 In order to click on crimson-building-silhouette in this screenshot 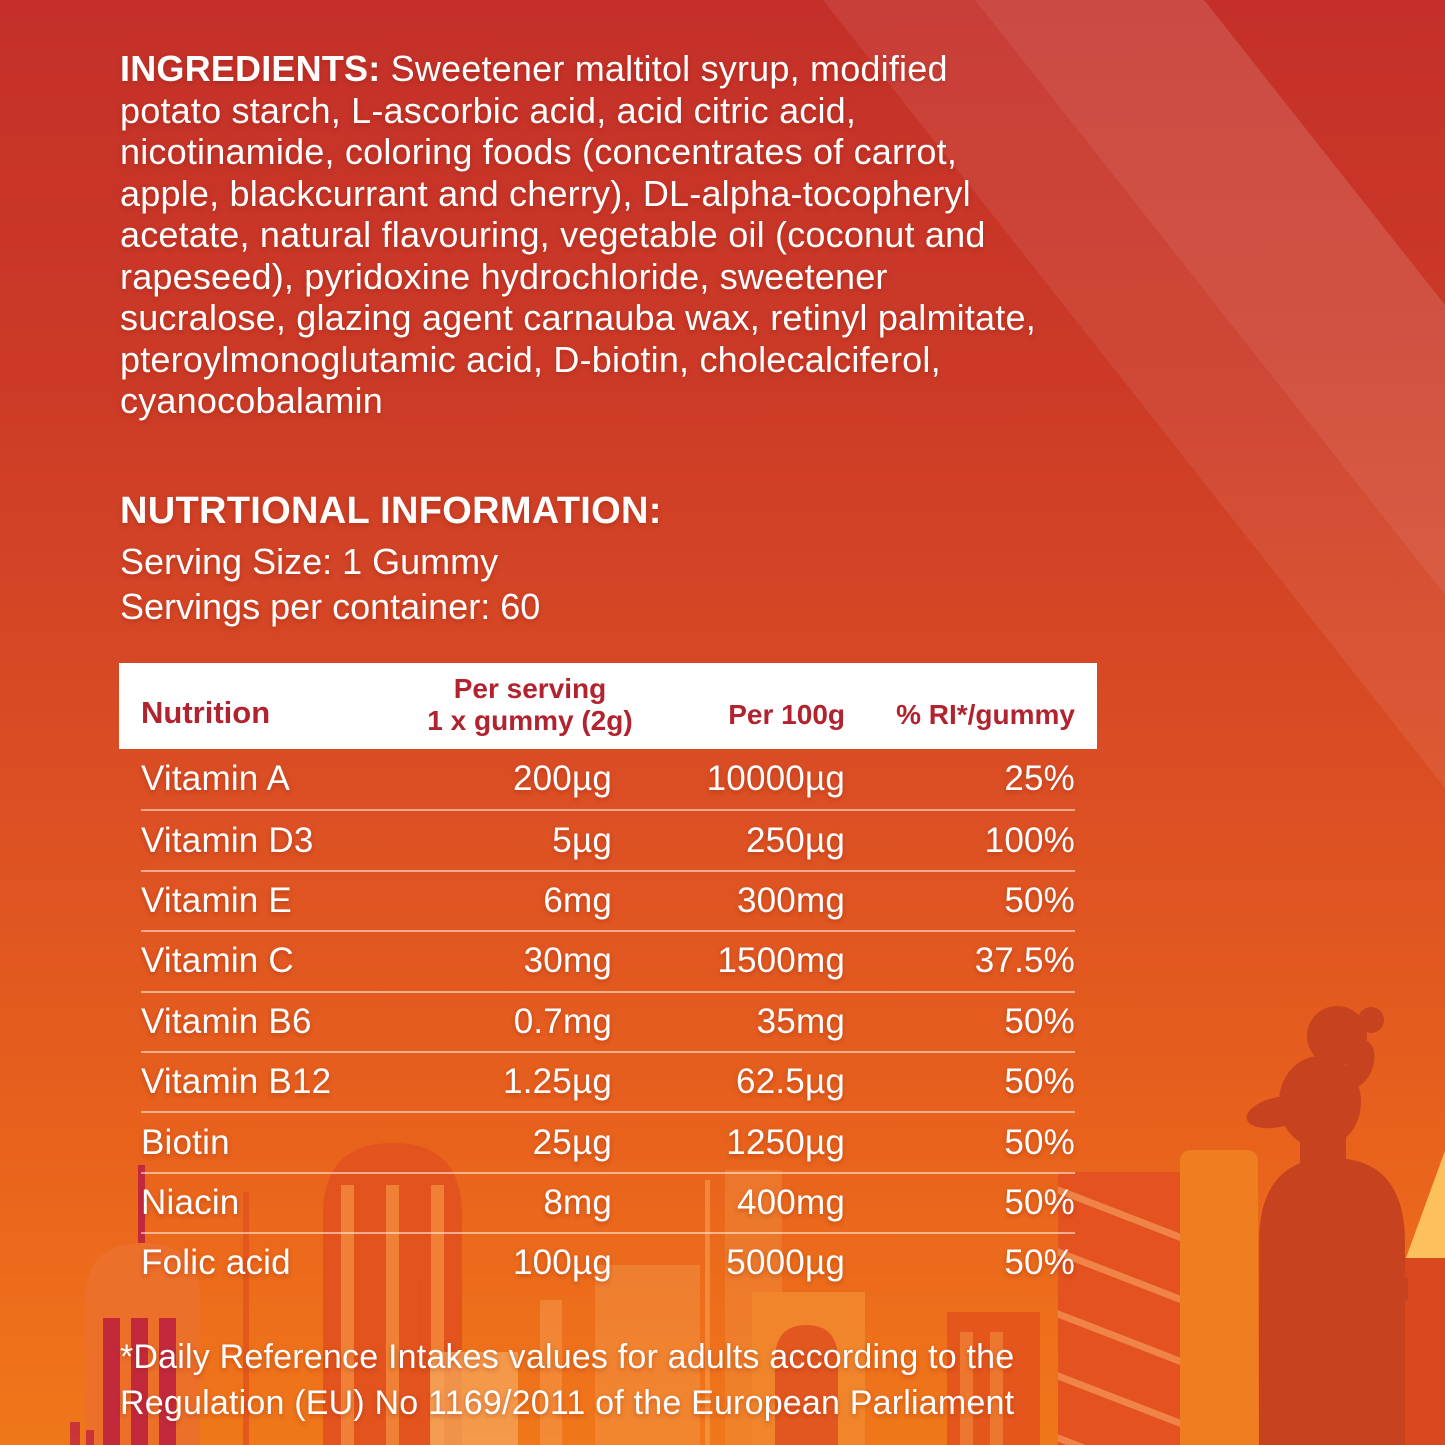, I will do `click(135, 1305)`.